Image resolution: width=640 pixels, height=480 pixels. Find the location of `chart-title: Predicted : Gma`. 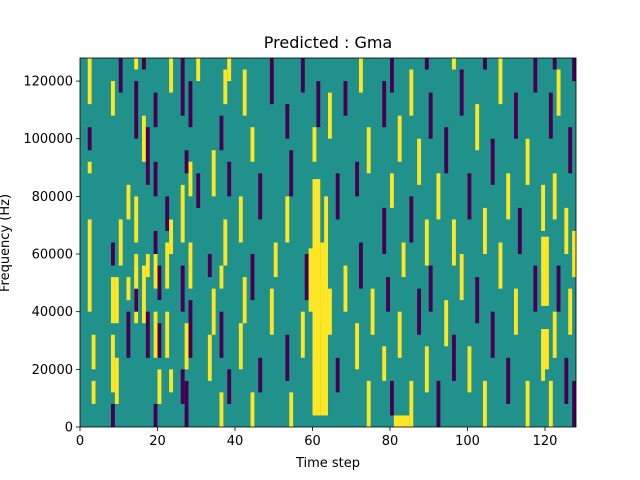

chart-title: Predicted : Gma is located at coordinates (328, 42).